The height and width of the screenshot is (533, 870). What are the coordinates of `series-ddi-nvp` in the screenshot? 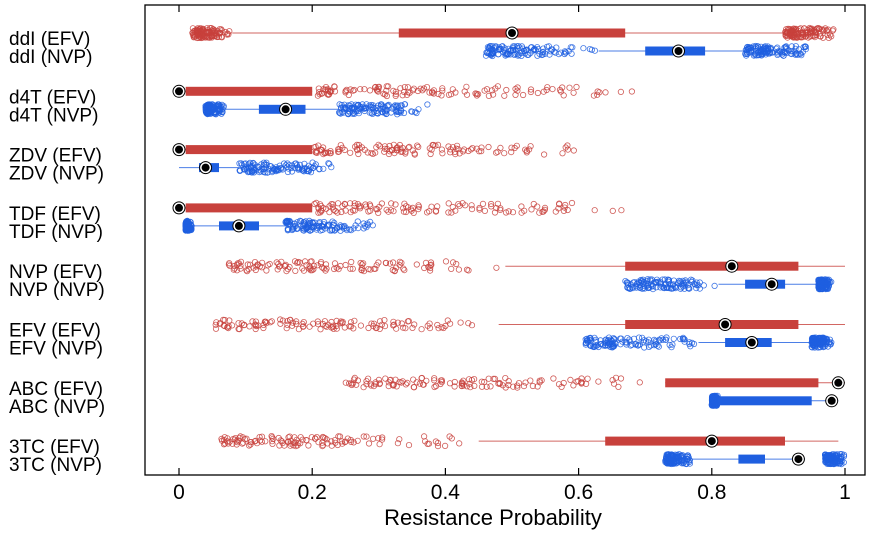 It's located at (645, 51).